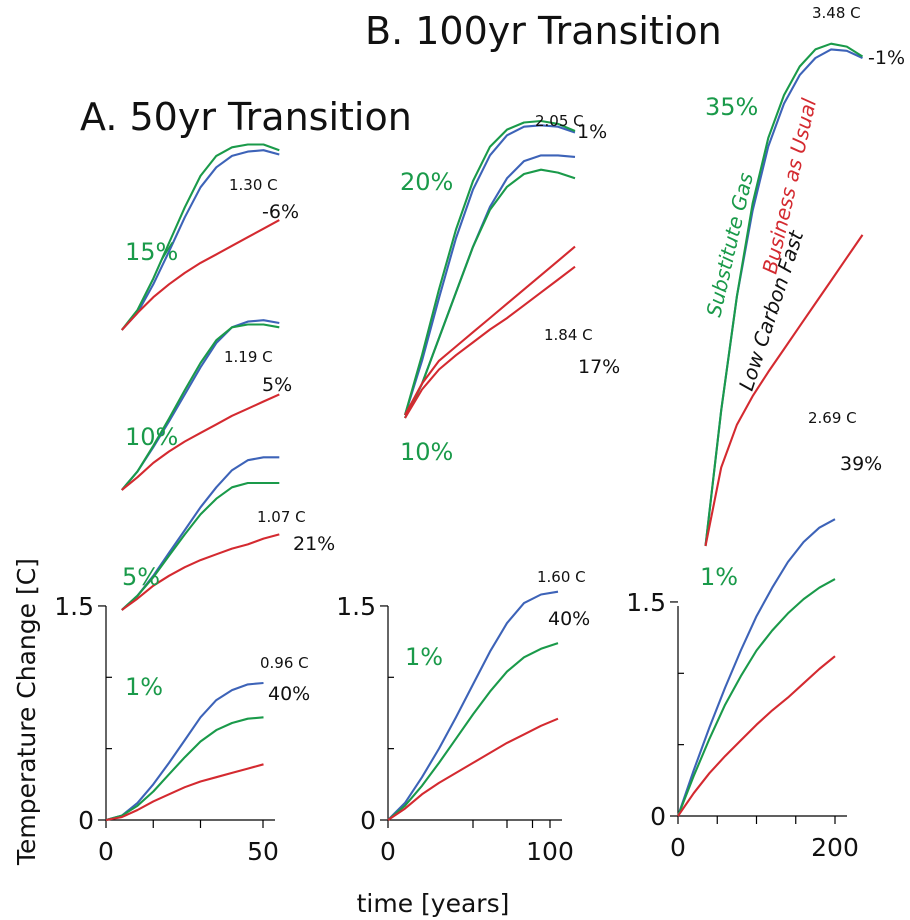 The height and width of the screenshot is (920, 910). I want to click on scenario-10: 10% 1.84 C 17%, so click(510, 310).